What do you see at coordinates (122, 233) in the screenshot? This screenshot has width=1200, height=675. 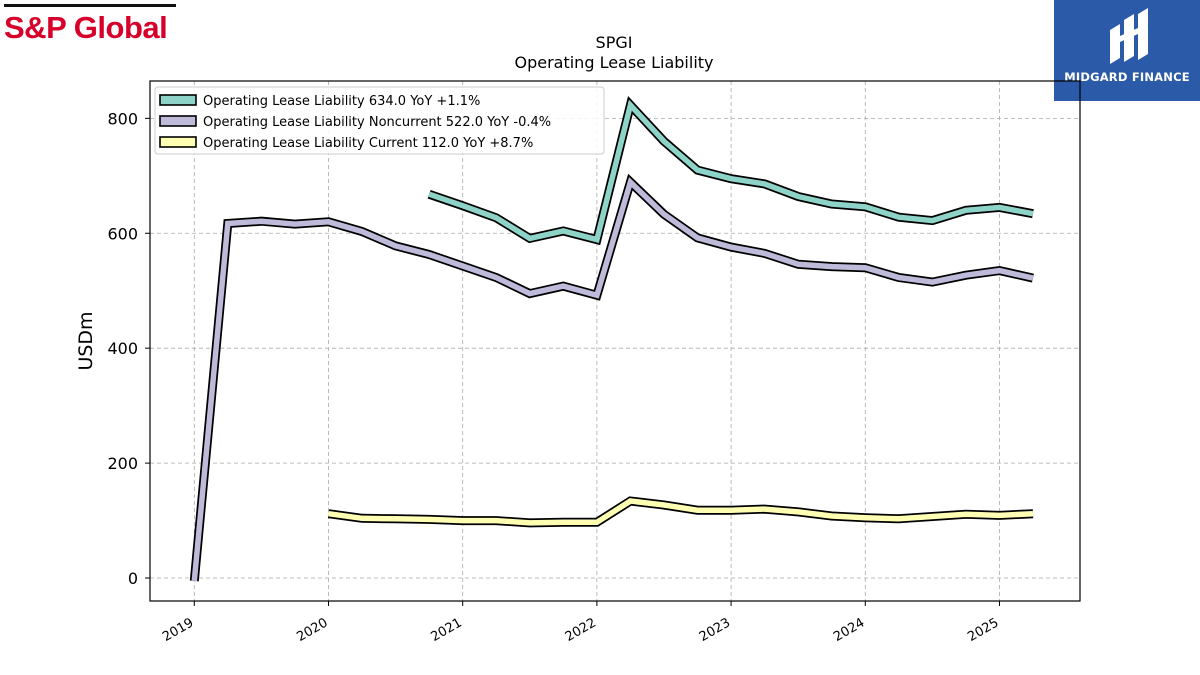 I see `y-tick-label: 600` at bounding box center [122, 233].